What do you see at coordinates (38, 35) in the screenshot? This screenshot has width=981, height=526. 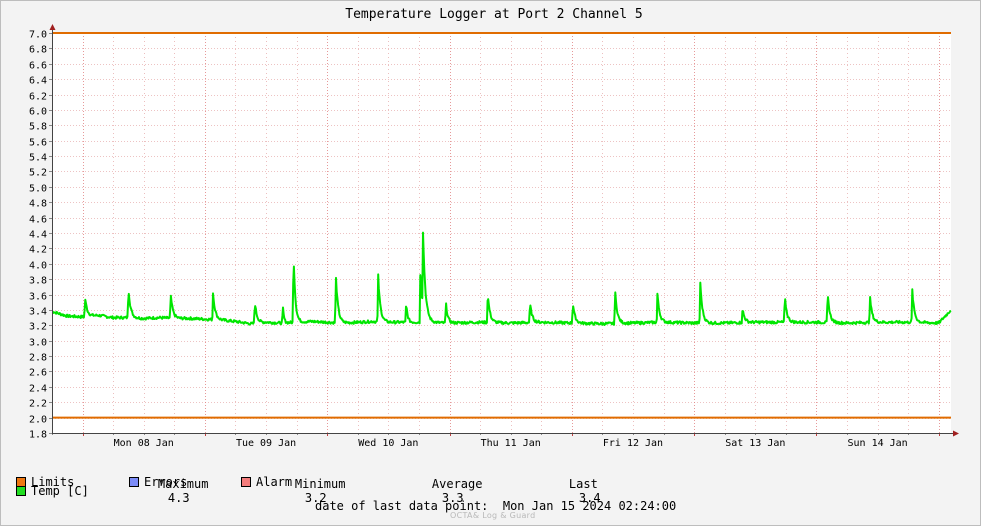 I see `y-tick-label: 7.0` at bounding box center [38, 35].